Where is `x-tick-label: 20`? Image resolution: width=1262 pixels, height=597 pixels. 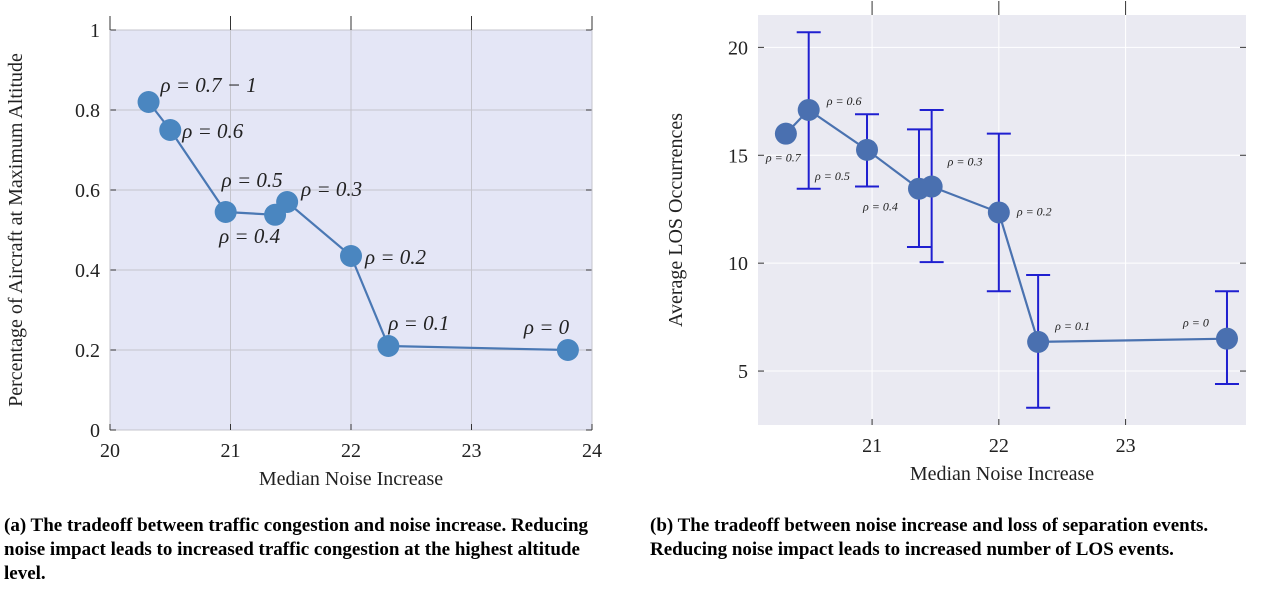 x-tick-label: 20 is located at coordinates (110, 451).